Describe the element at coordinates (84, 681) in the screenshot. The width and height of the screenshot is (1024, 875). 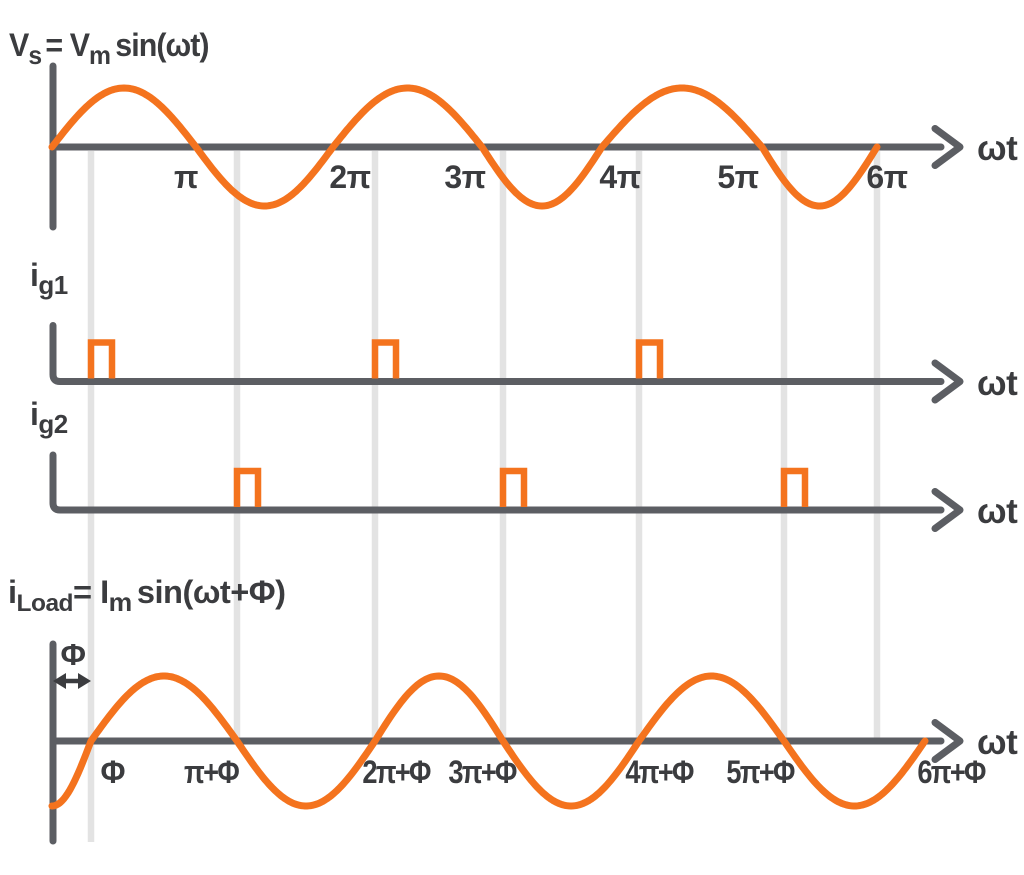
I see `phi-arrow-right-head` at that location.